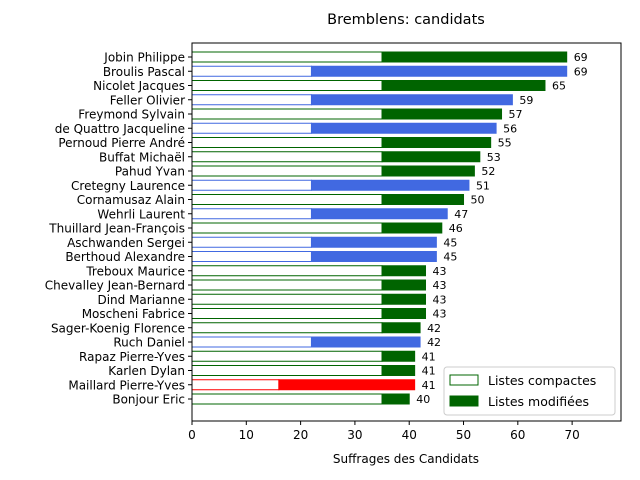  Describe the element at coordinates (494, 157) in the screenshot. I see `value-label-7: 53` at that location.